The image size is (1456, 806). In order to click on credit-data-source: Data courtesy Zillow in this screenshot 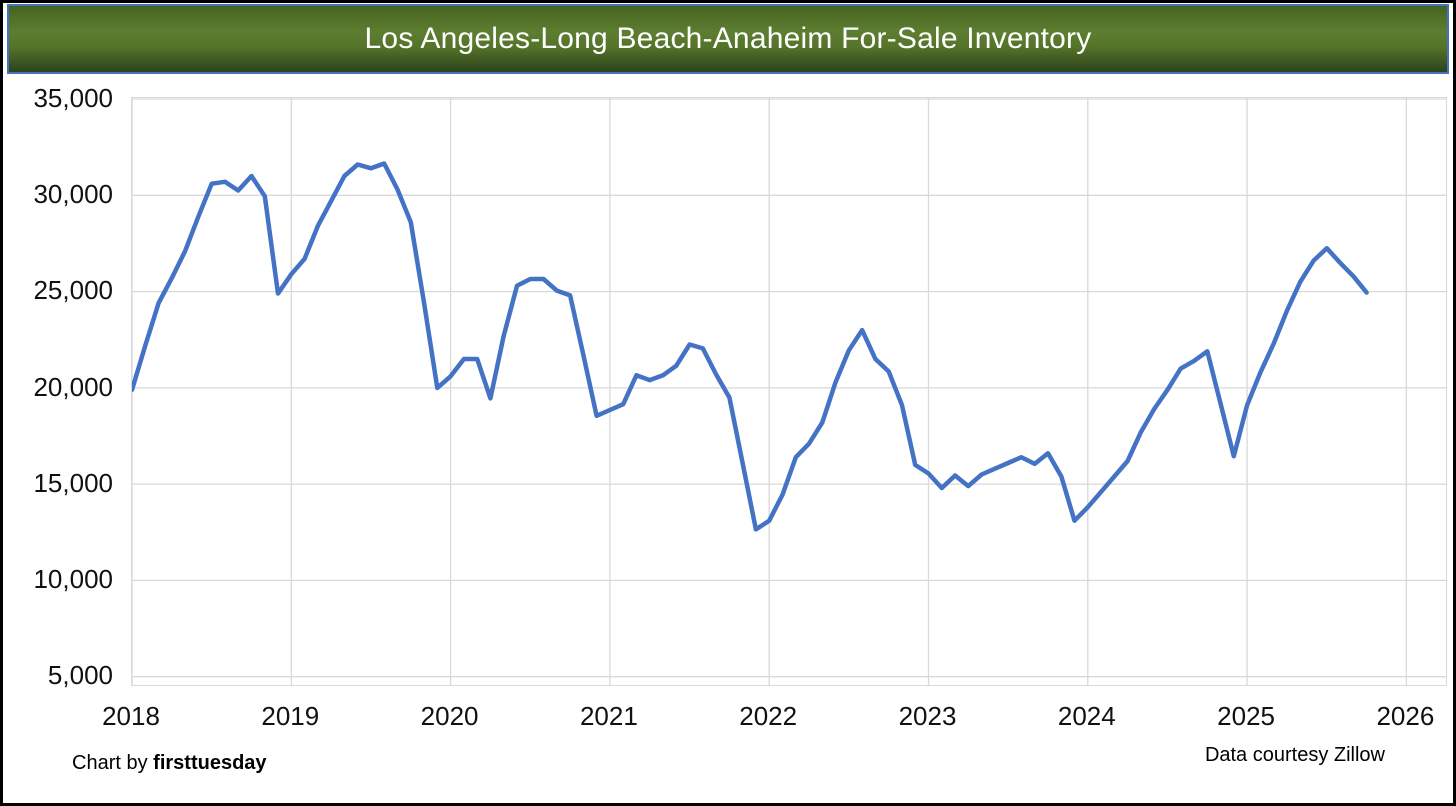, I will do `click(1295, 755)`.